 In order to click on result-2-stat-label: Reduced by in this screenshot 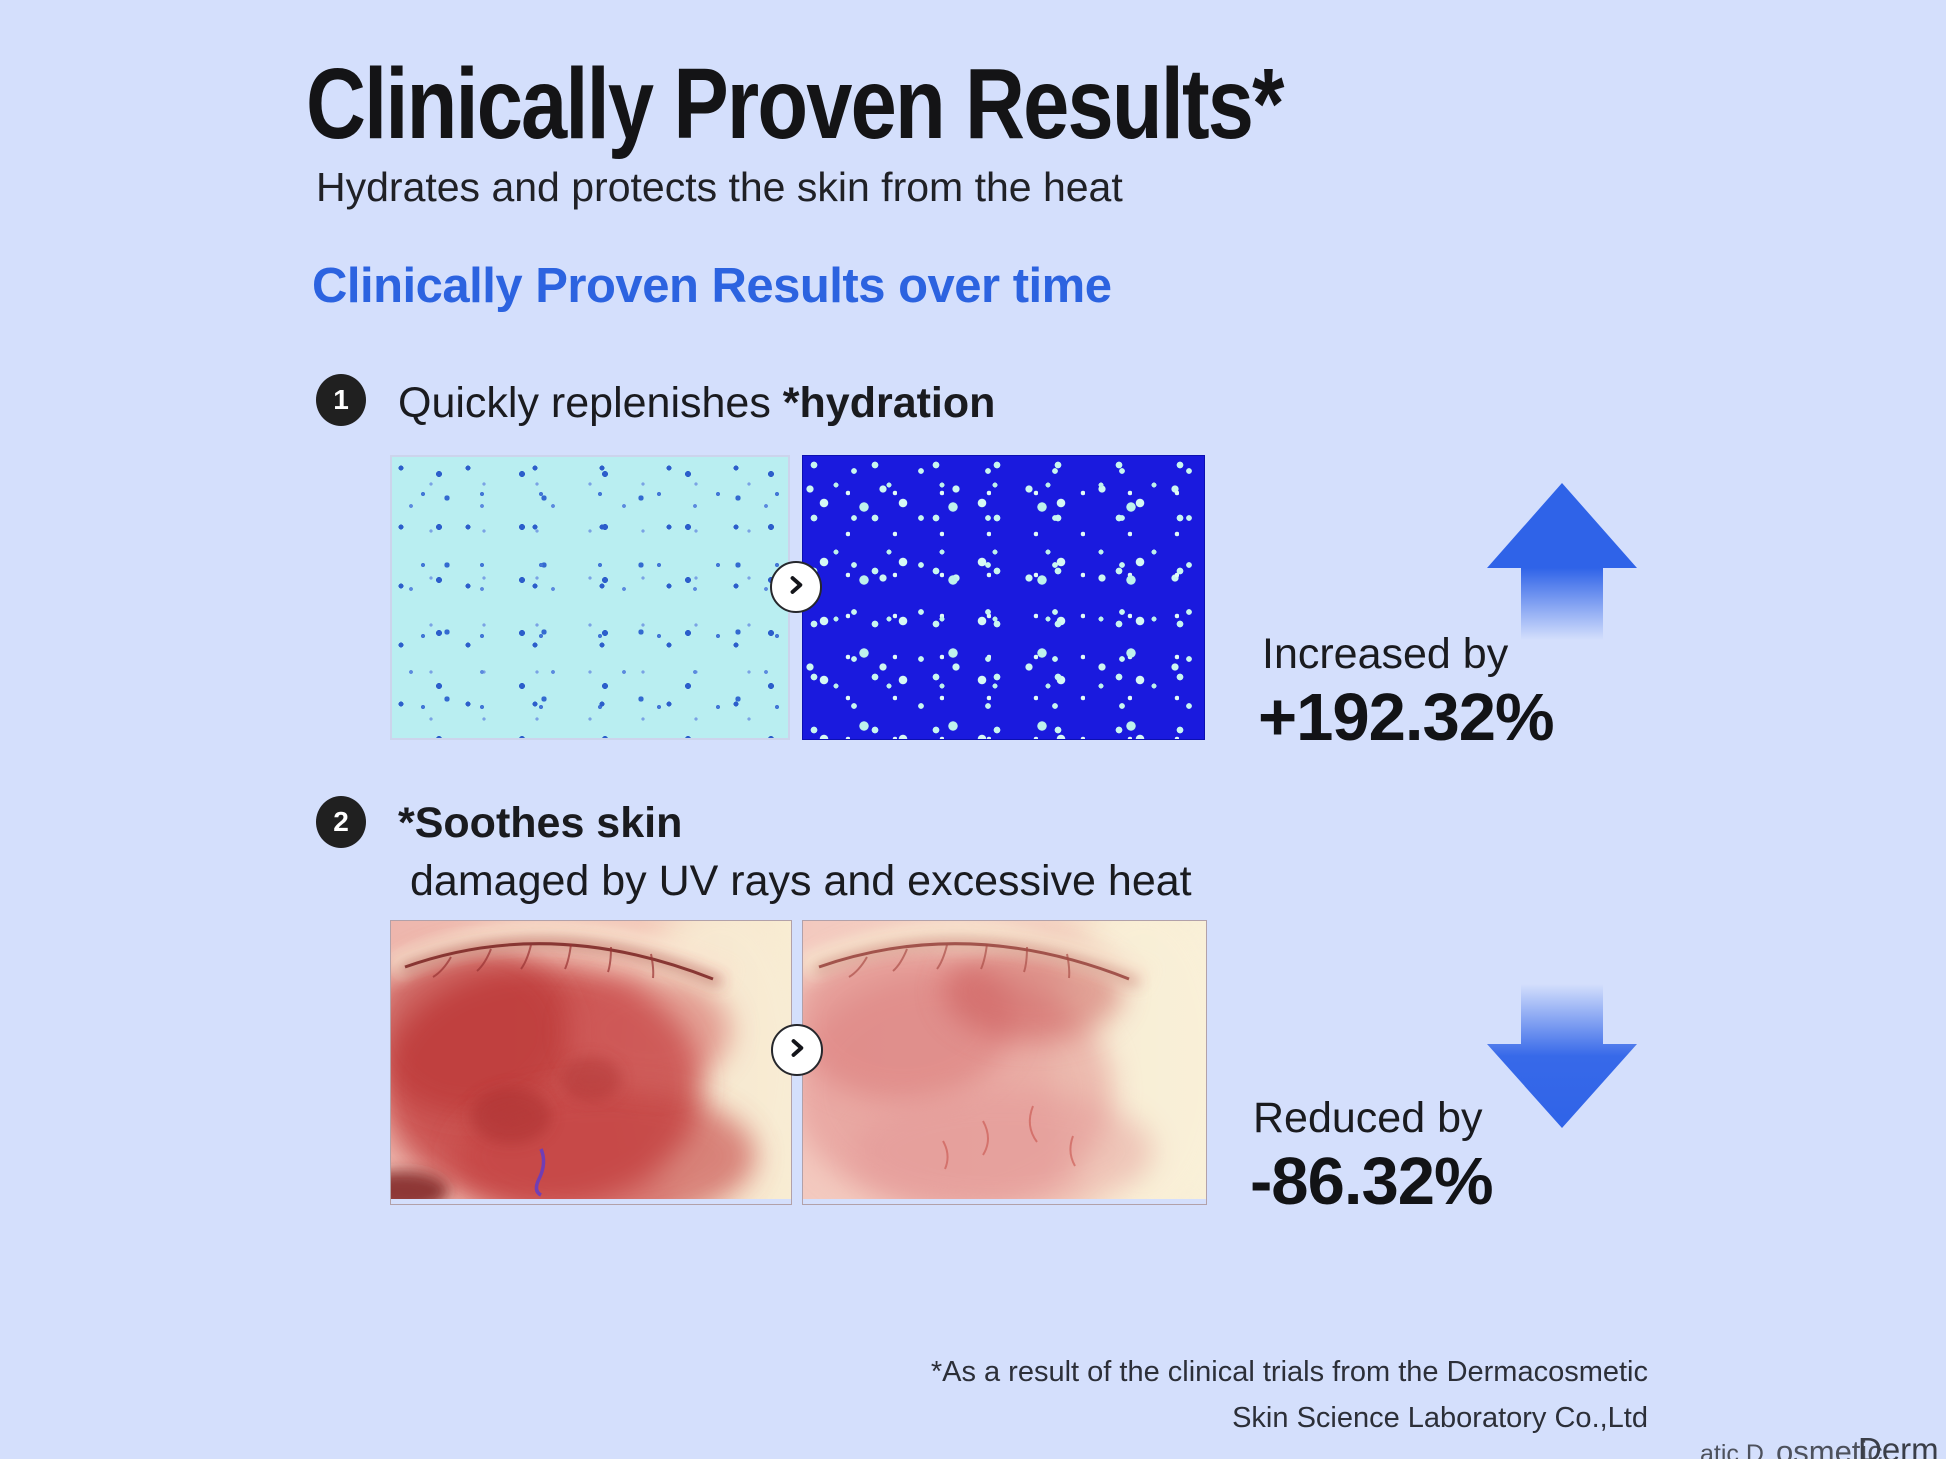, I will do `click(1368, 1118)`.